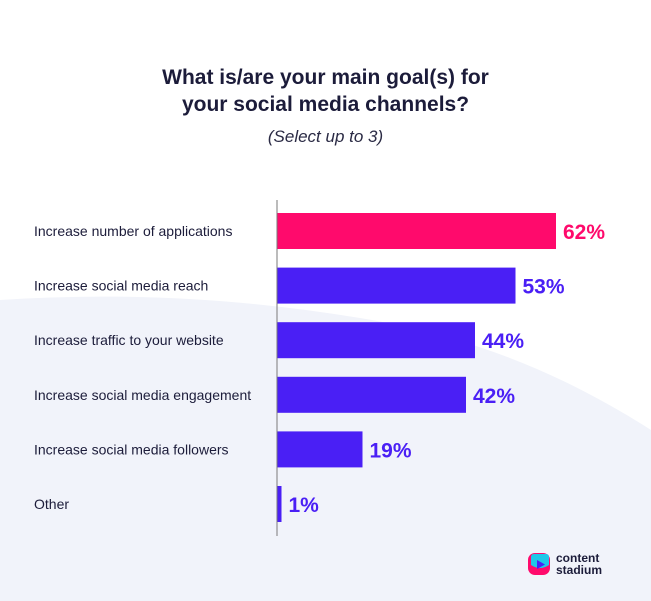 This screenshot has height=601, width=651. What do you see at coordinates (129, 340) in the screenshot?
I see `category-label: Increase traffic to your website` at bounding box center [129, 340].